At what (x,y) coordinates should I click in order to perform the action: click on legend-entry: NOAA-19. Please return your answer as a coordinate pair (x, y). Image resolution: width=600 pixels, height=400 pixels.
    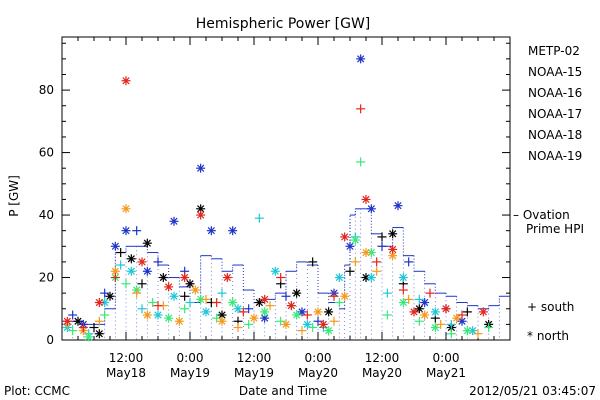
    Looking at the image, I should click on (555, 156).